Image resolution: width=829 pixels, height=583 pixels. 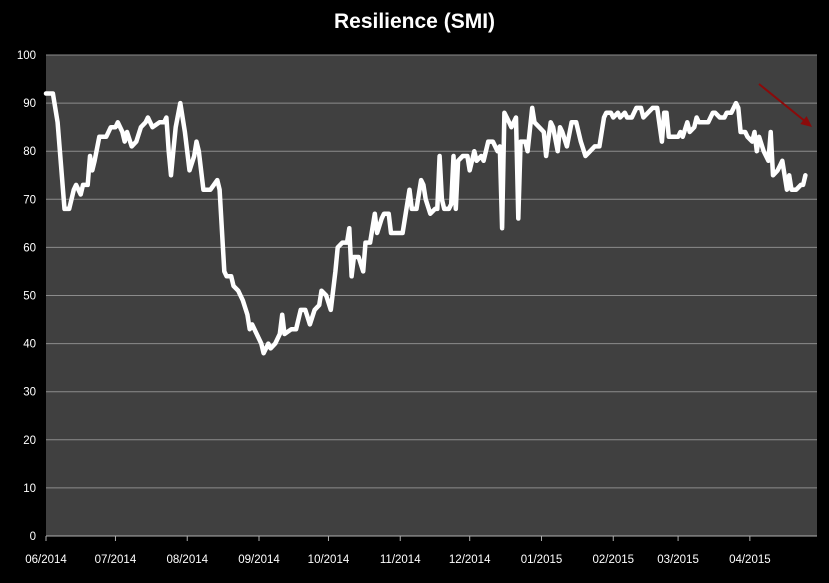 What do you see at coordinates (782, 103) in the screenshot?
I see `trend-arrow-shaft` at bounding box center [782, 103].